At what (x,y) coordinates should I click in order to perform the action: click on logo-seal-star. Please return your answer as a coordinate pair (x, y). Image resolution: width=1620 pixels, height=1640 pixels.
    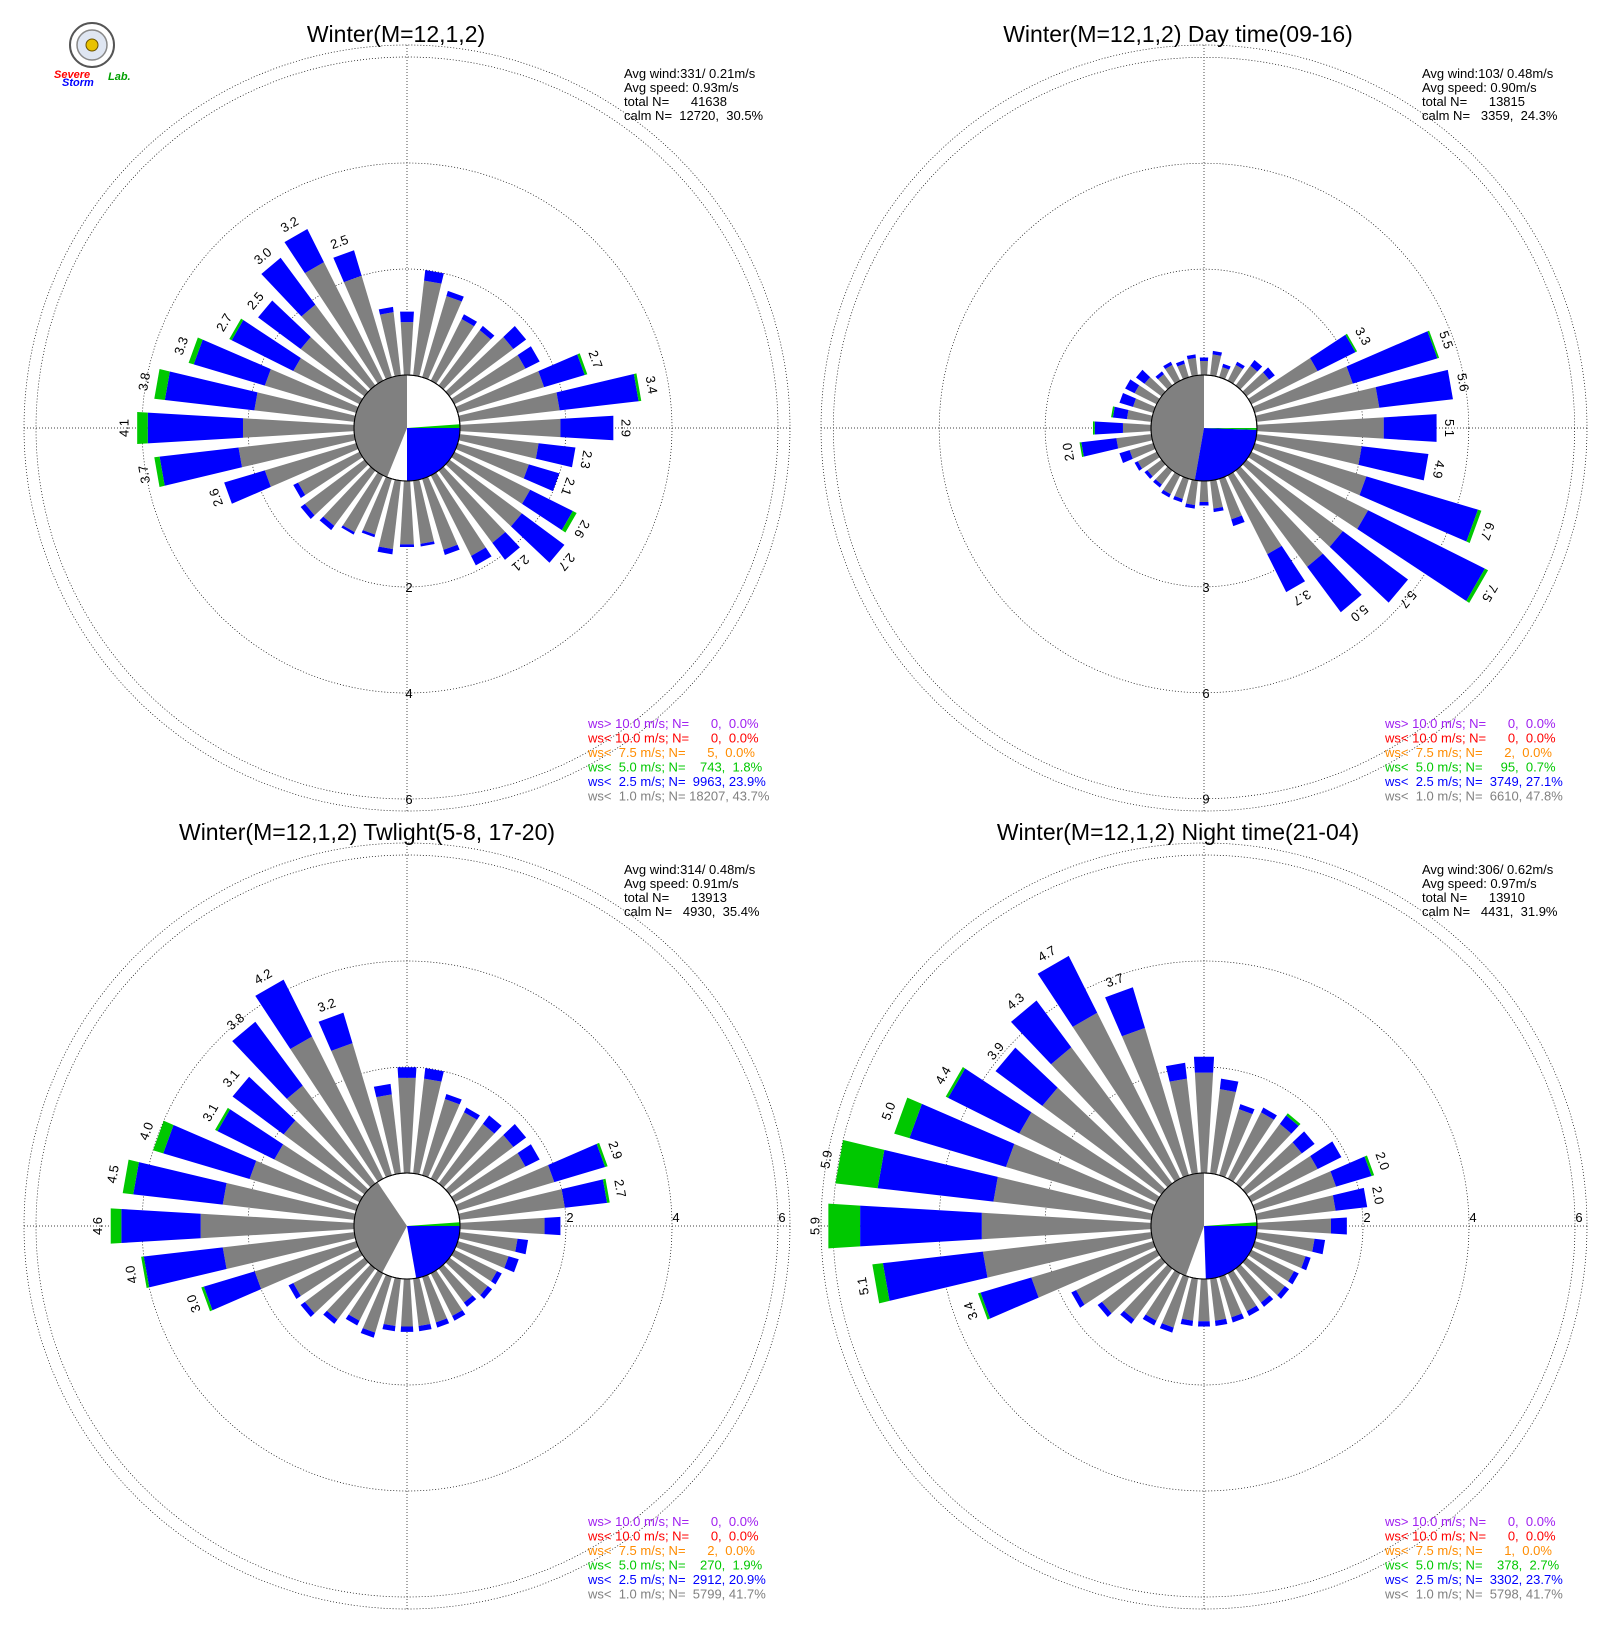
    Looking at the image, I should click on (92, 45).